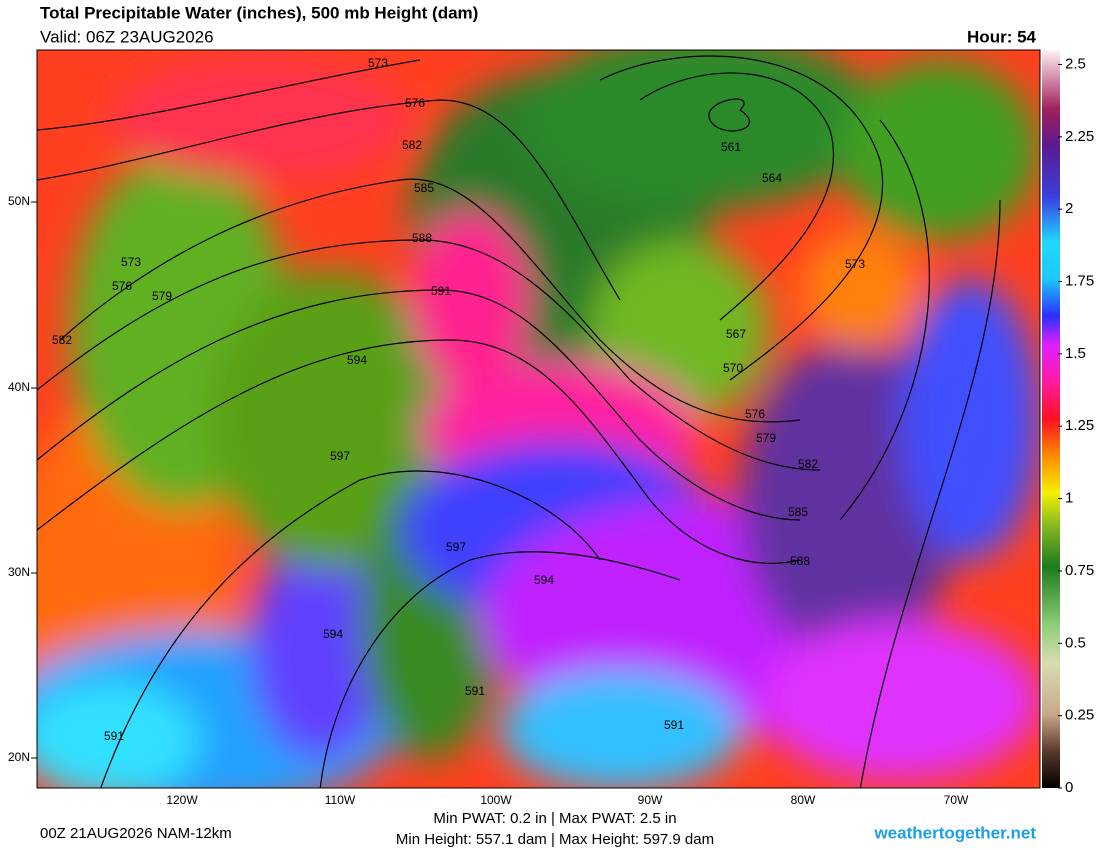  What do you see at coordinates (1075, 353) in the screenshot?
I see `colorbar-tick-label: 1.5` at bounding box center [1075, 353].